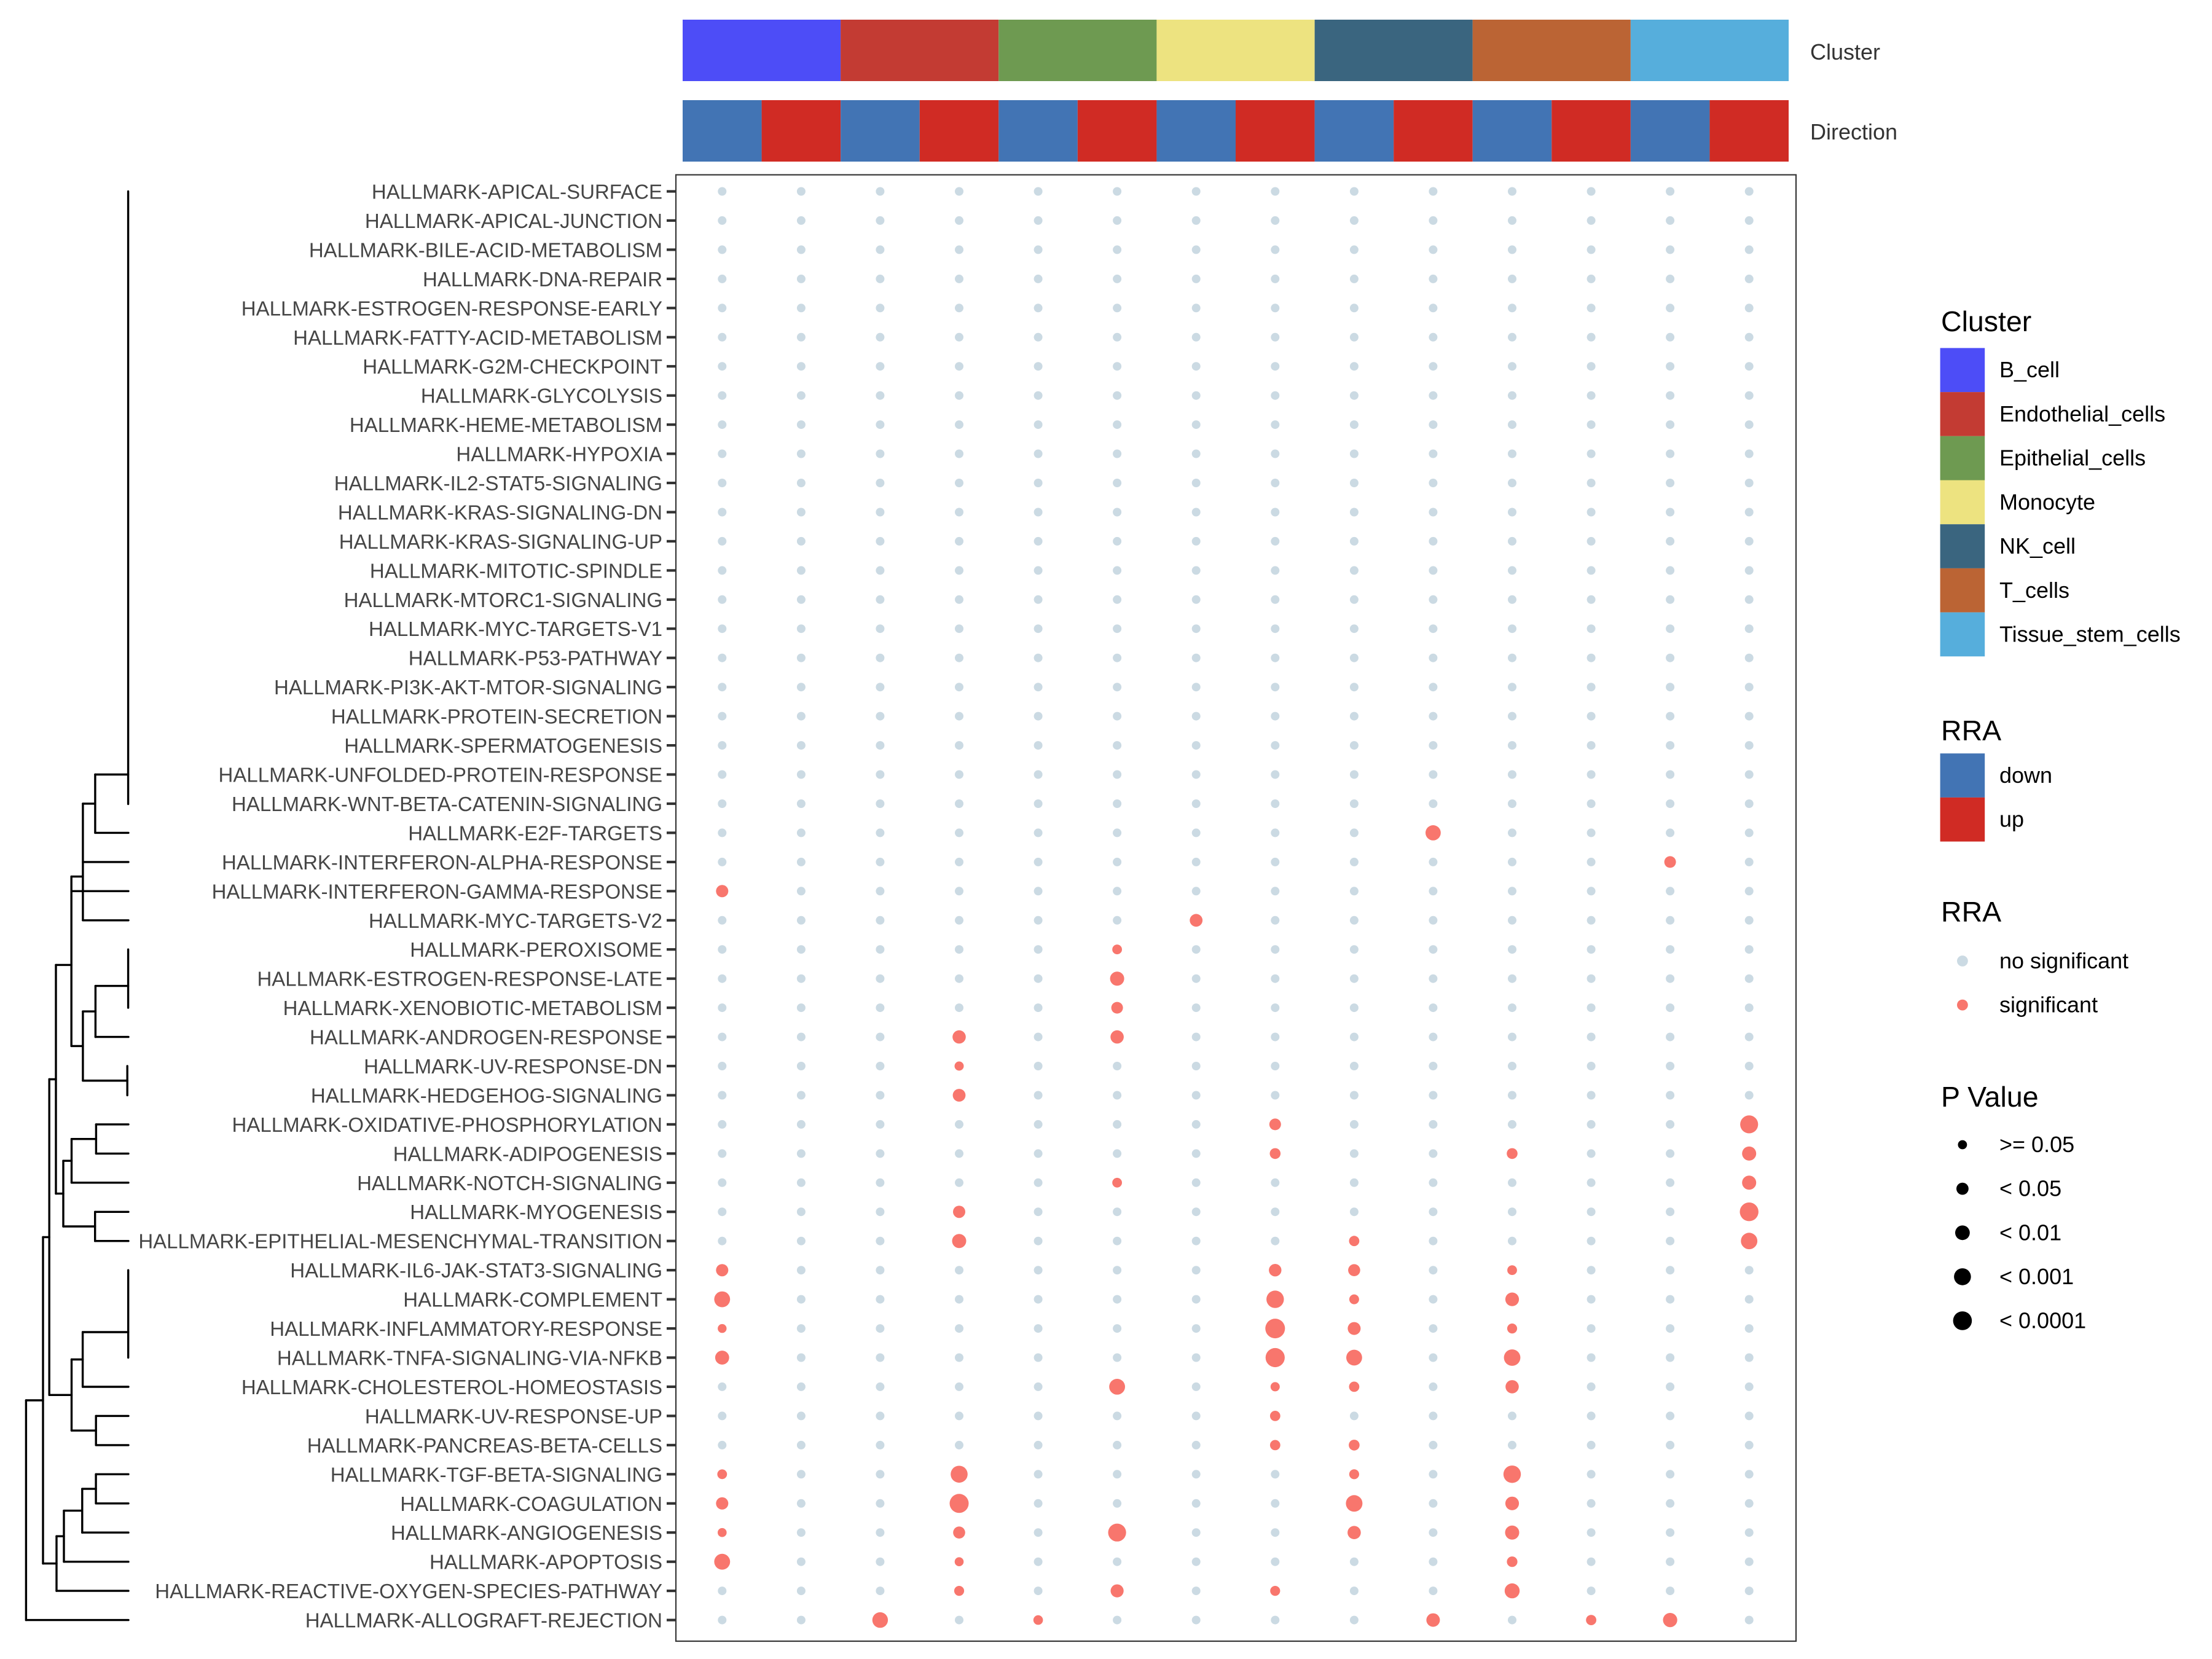  I want to click on svg-text: Endothelial_cells, so click(2082, 413).